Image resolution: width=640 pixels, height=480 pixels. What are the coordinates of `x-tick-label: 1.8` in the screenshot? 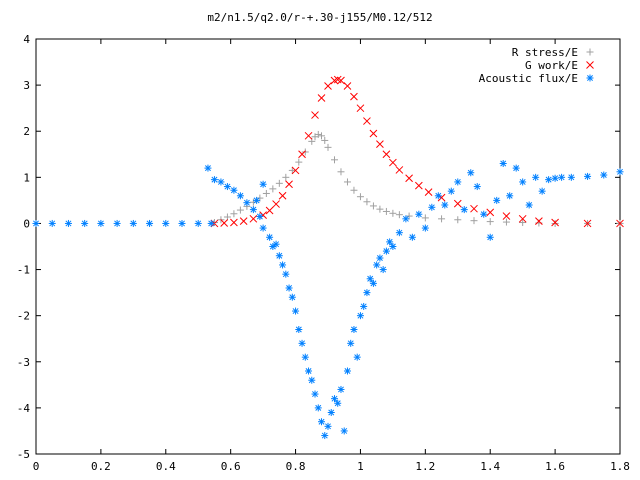 It's located at (620, 466).